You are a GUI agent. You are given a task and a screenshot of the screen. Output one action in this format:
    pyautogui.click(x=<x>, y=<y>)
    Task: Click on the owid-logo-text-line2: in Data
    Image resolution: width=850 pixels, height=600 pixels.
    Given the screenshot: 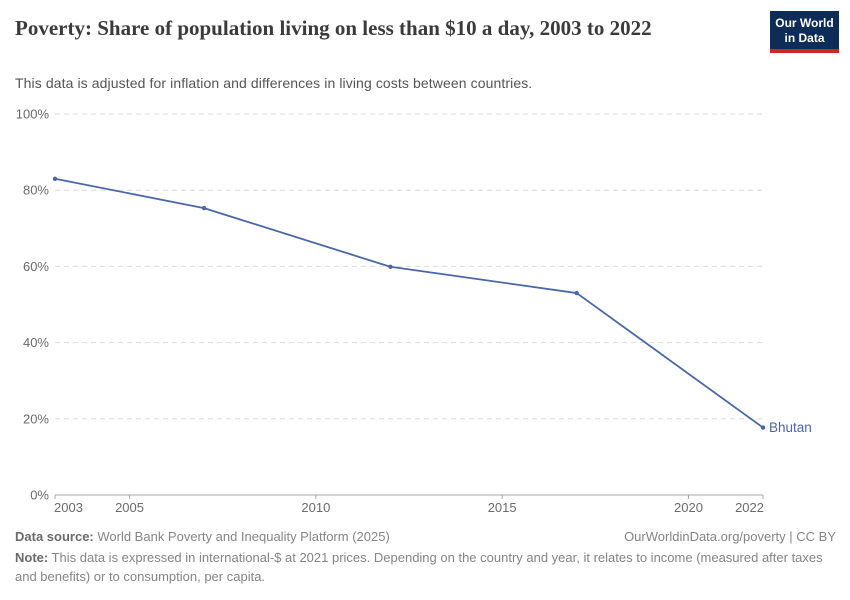 What is the action you would take?
    pyautogui.click(x=804, y=38)
    